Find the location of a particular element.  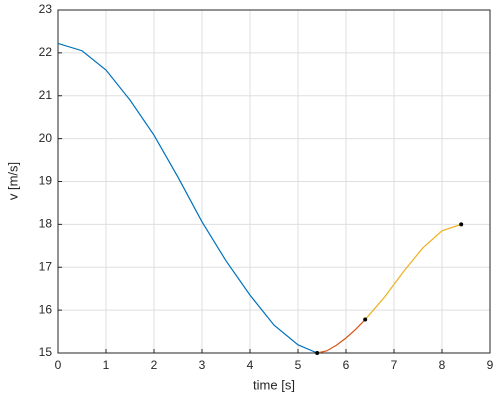

y-axis-label: v [m/s] is located at coordinates (12, 181).